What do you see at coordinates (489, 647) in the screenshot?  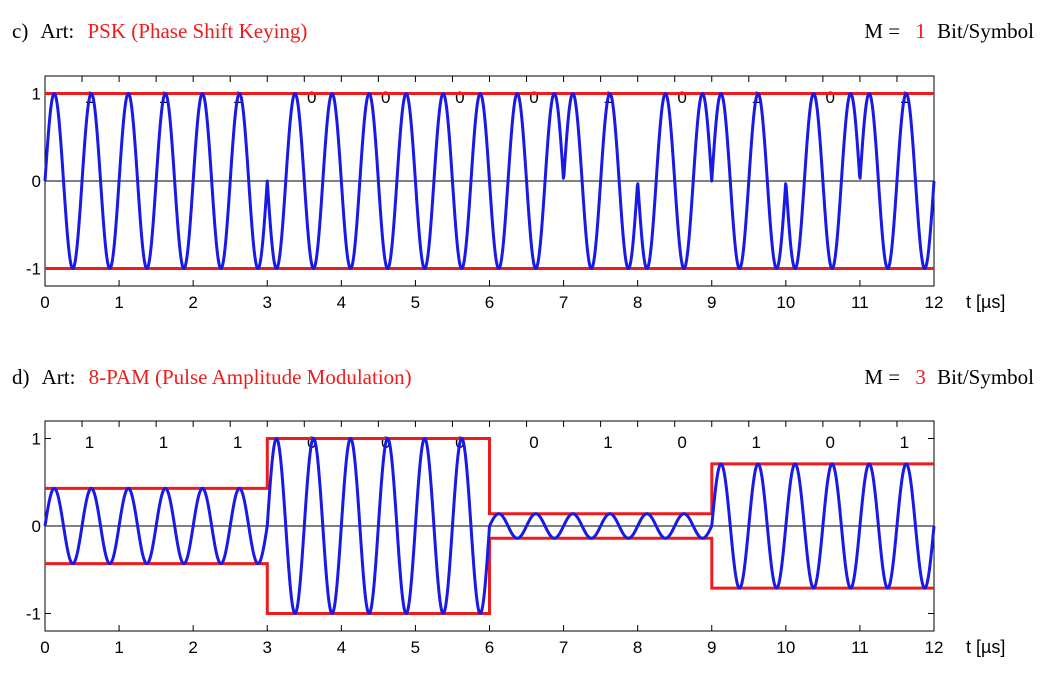 I see `panel-d-xtick-label: 6` at bounding box center [489, 647].